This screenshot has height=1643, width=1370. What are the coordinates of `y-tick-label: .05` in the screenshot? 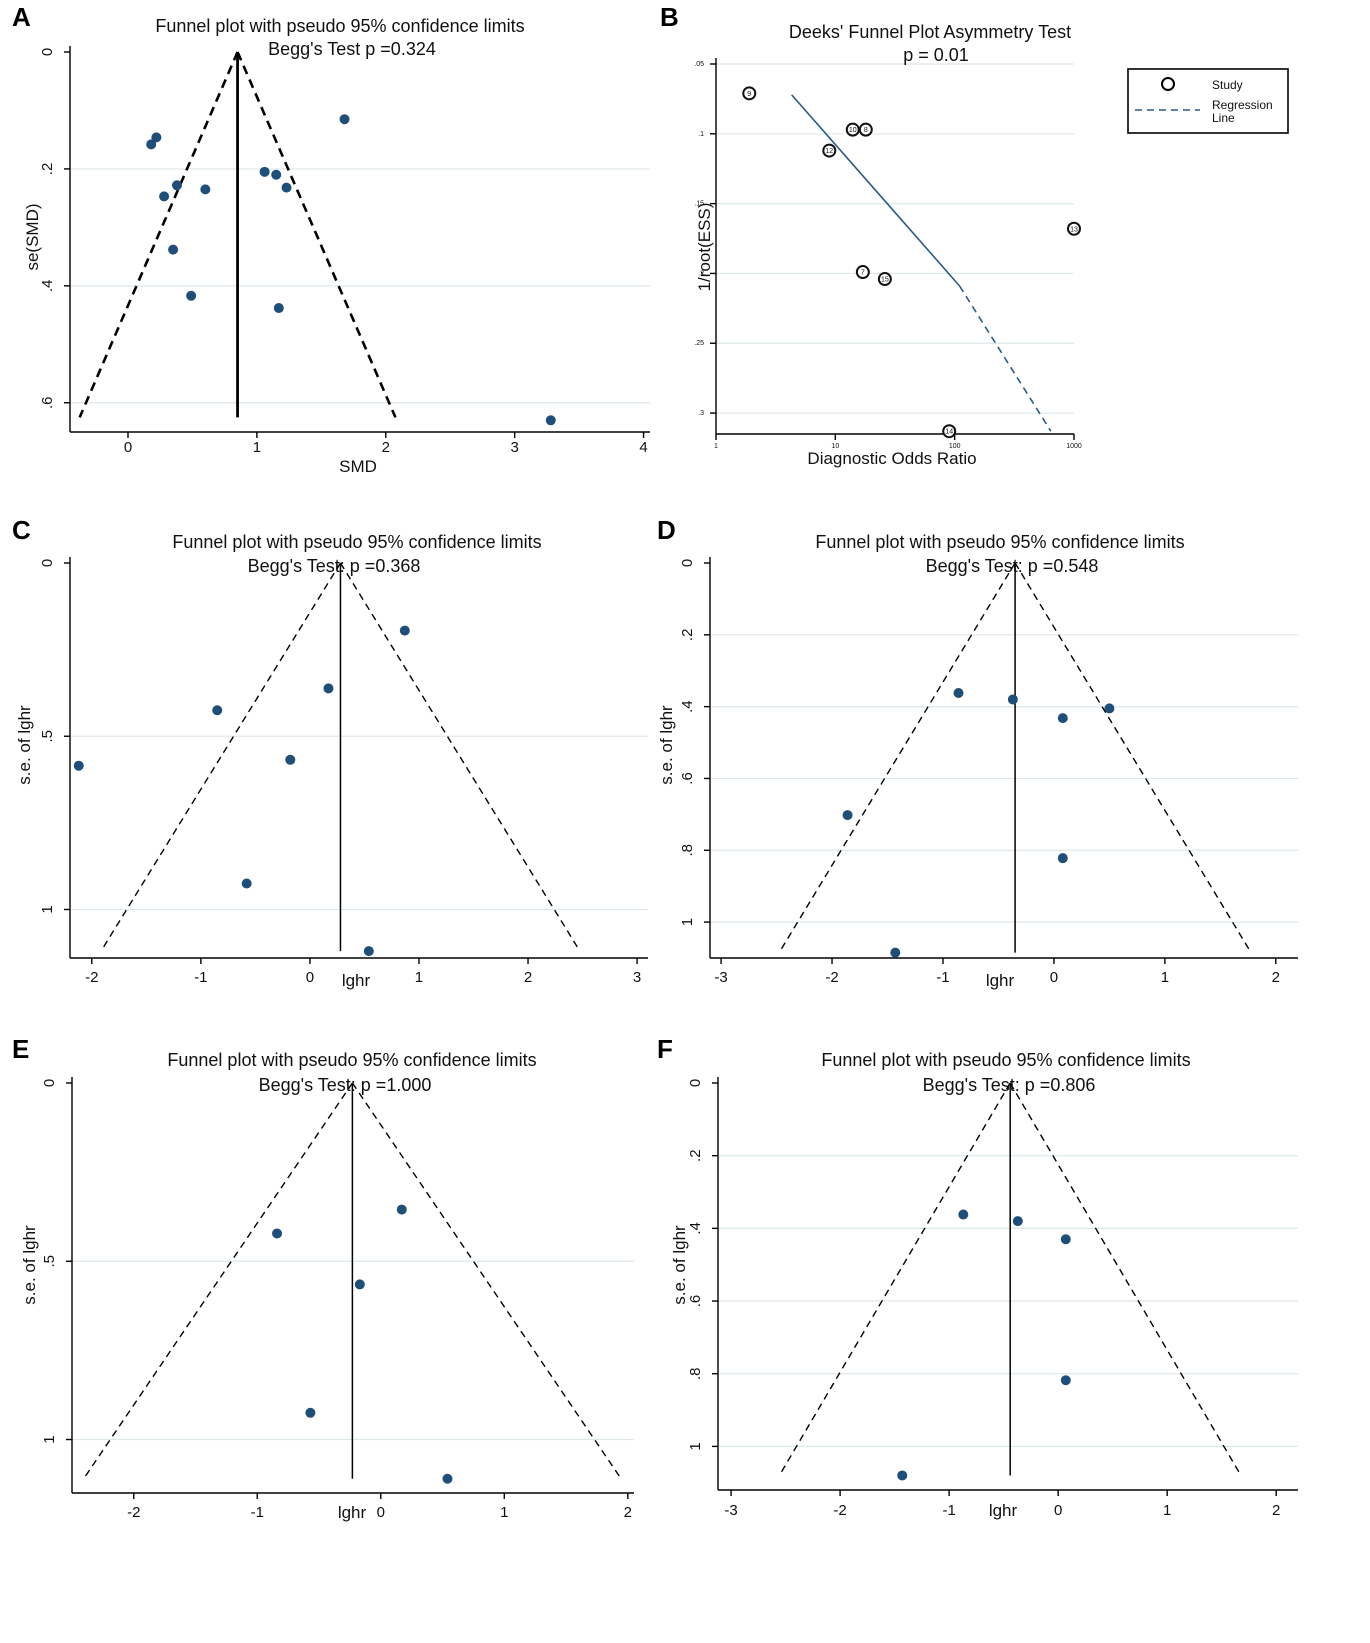 It's located at (699, 64).